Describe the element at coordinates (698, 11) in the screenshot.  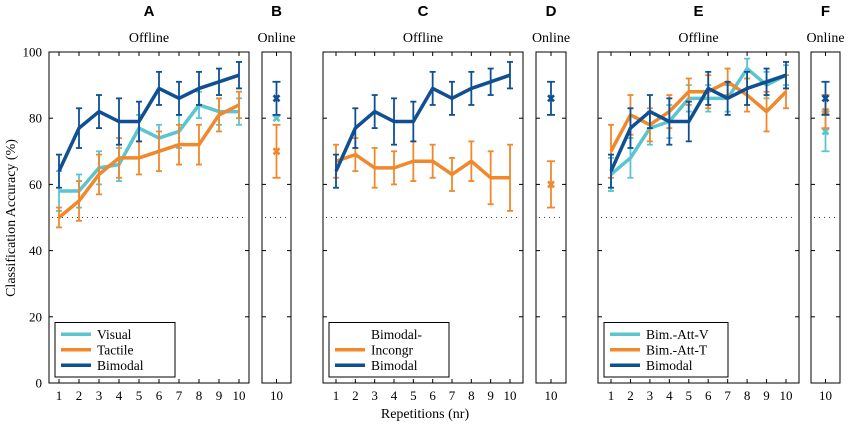
I see `panel-letter: E` at that location.